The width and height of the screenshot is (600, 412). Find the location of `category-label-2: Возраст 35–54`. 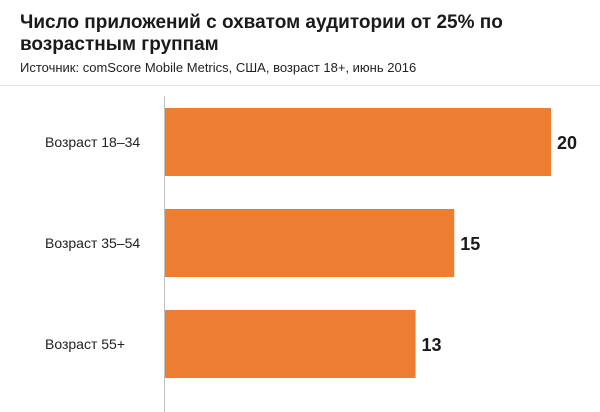

category-label-2: Возраст 35–54 is located at coordinates (92, 243).